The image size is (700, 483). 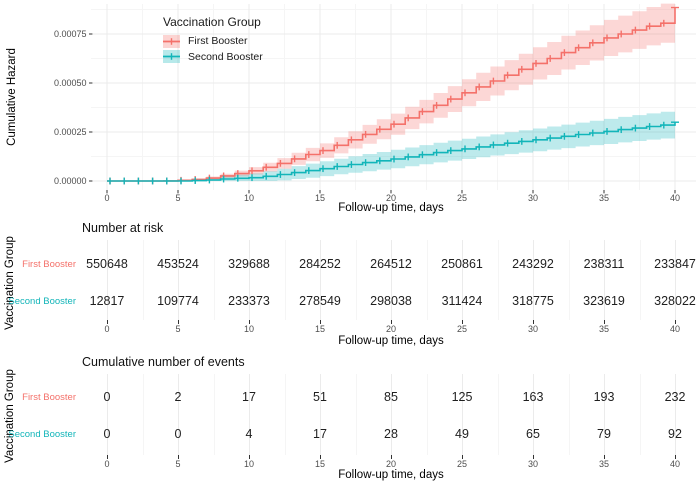 I want to click on risk-table-value: 311424, so click(x=462, y=300).